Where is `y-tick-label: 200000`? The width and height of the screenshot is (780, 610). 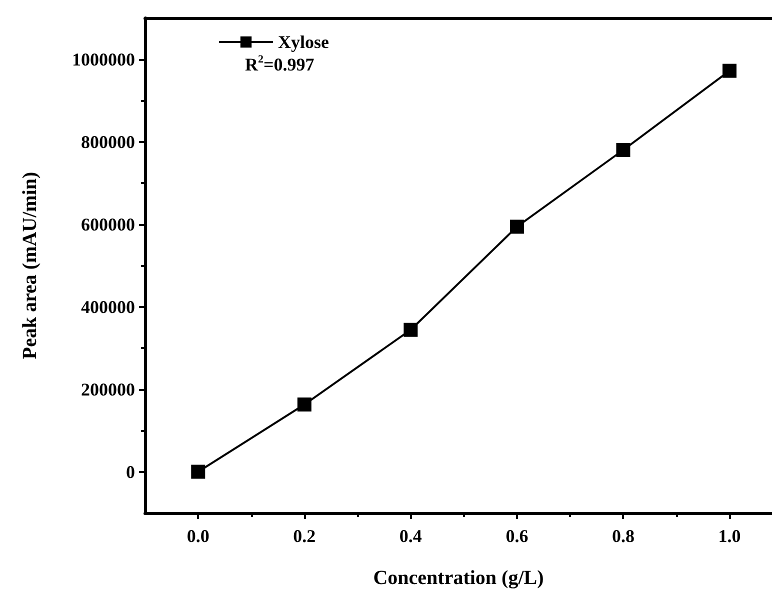
y-tick-label: 200000 is located at coordinates (108, 389).